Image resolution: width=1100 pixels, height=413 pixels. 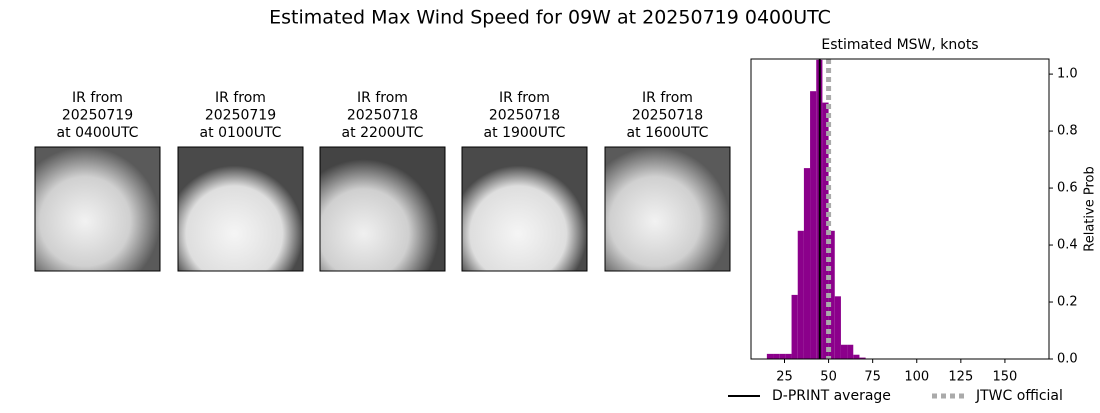 I want to click on y-tick-label: 0.6, so click(x=1067, y=188).